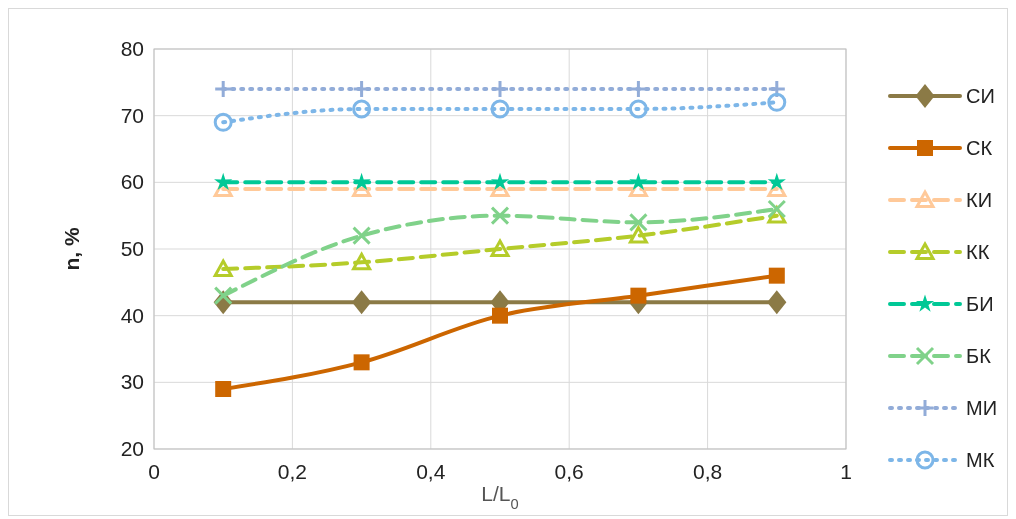  I want to click on y-tick-label: 70, so click(132, 115).